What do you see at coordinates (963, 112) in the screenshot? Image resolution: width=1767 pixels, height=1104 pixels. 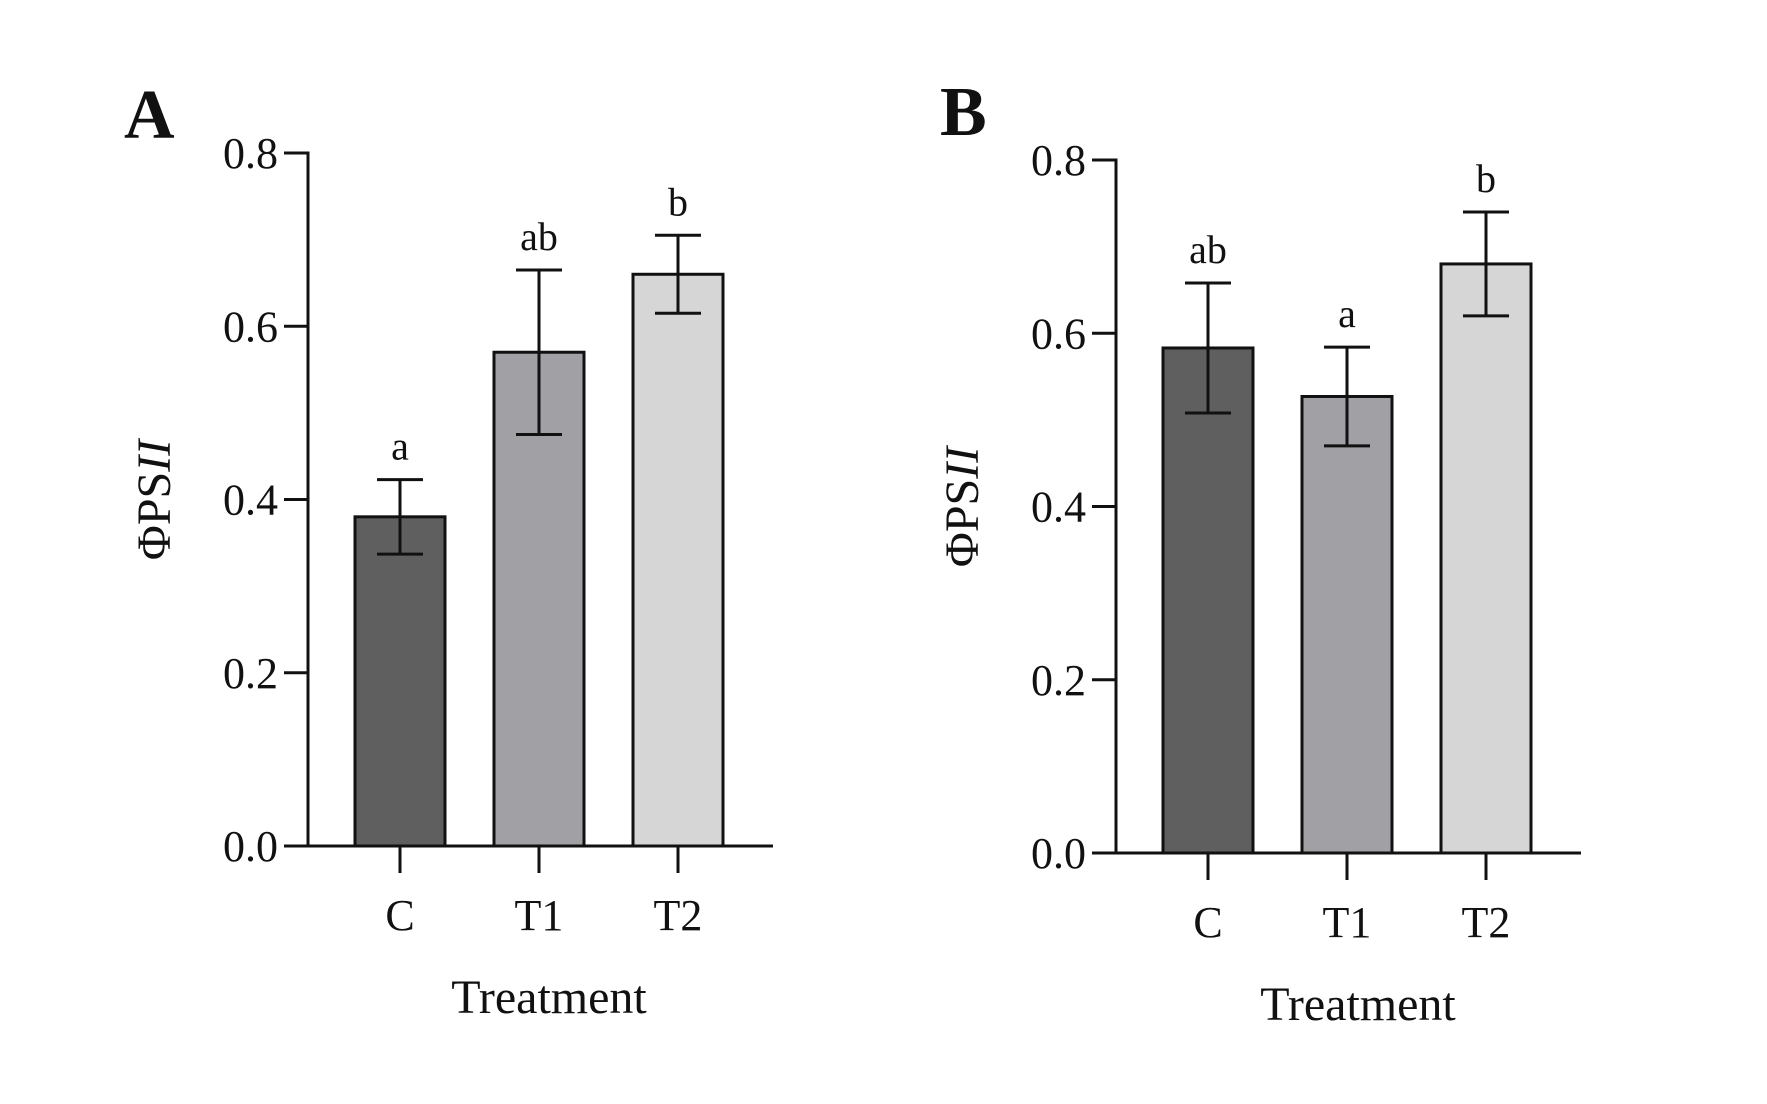 I see `panel-letter: B` at bounding box center [963, 112].